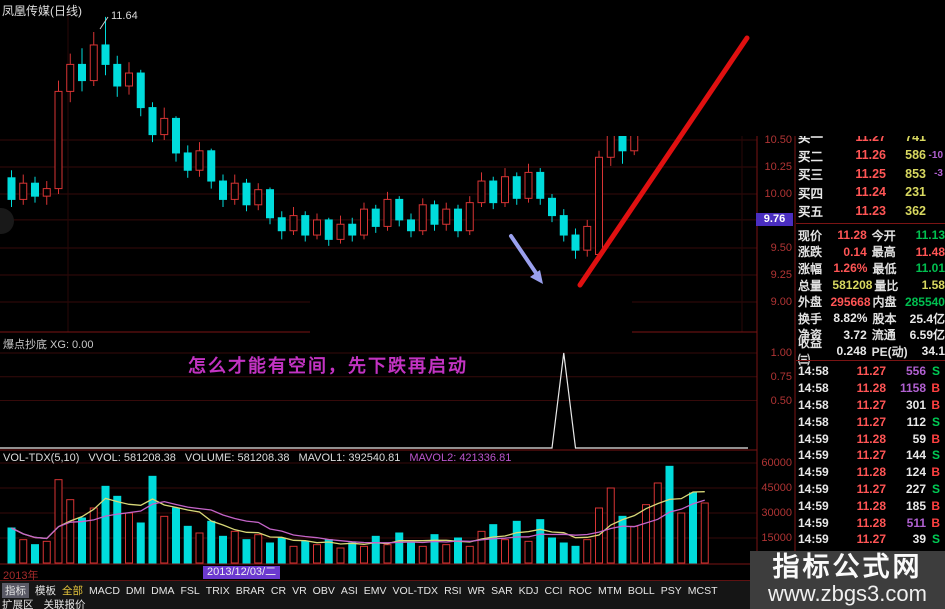 The image size is (945, 609). I want to click on toolbar-indicator-obv: OBV, so click(323, 590).